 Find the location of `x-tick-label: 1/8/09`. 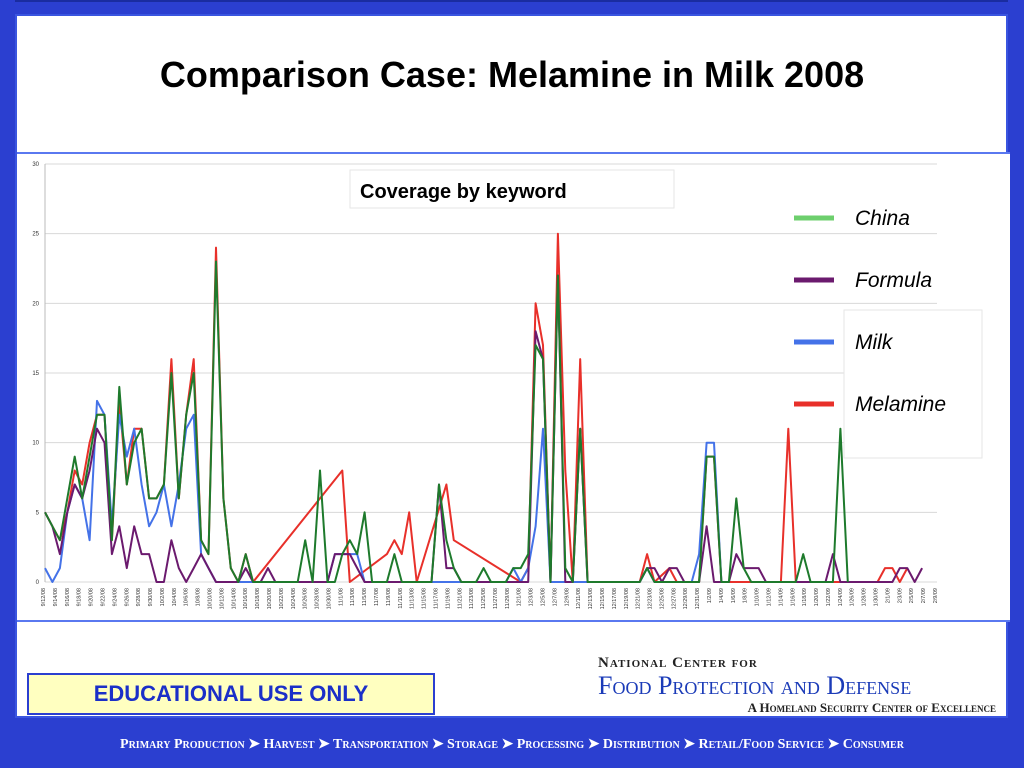

x-tick-label: 1/8/09 is located at coordinates (746, 595).